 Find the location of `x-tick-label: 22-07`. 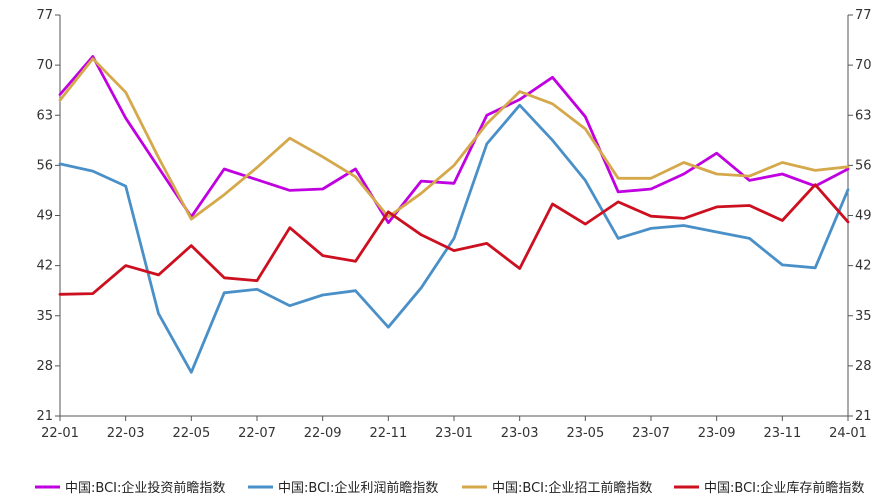

x-tick-label: 22-07 is located at coordinates (257, 433).